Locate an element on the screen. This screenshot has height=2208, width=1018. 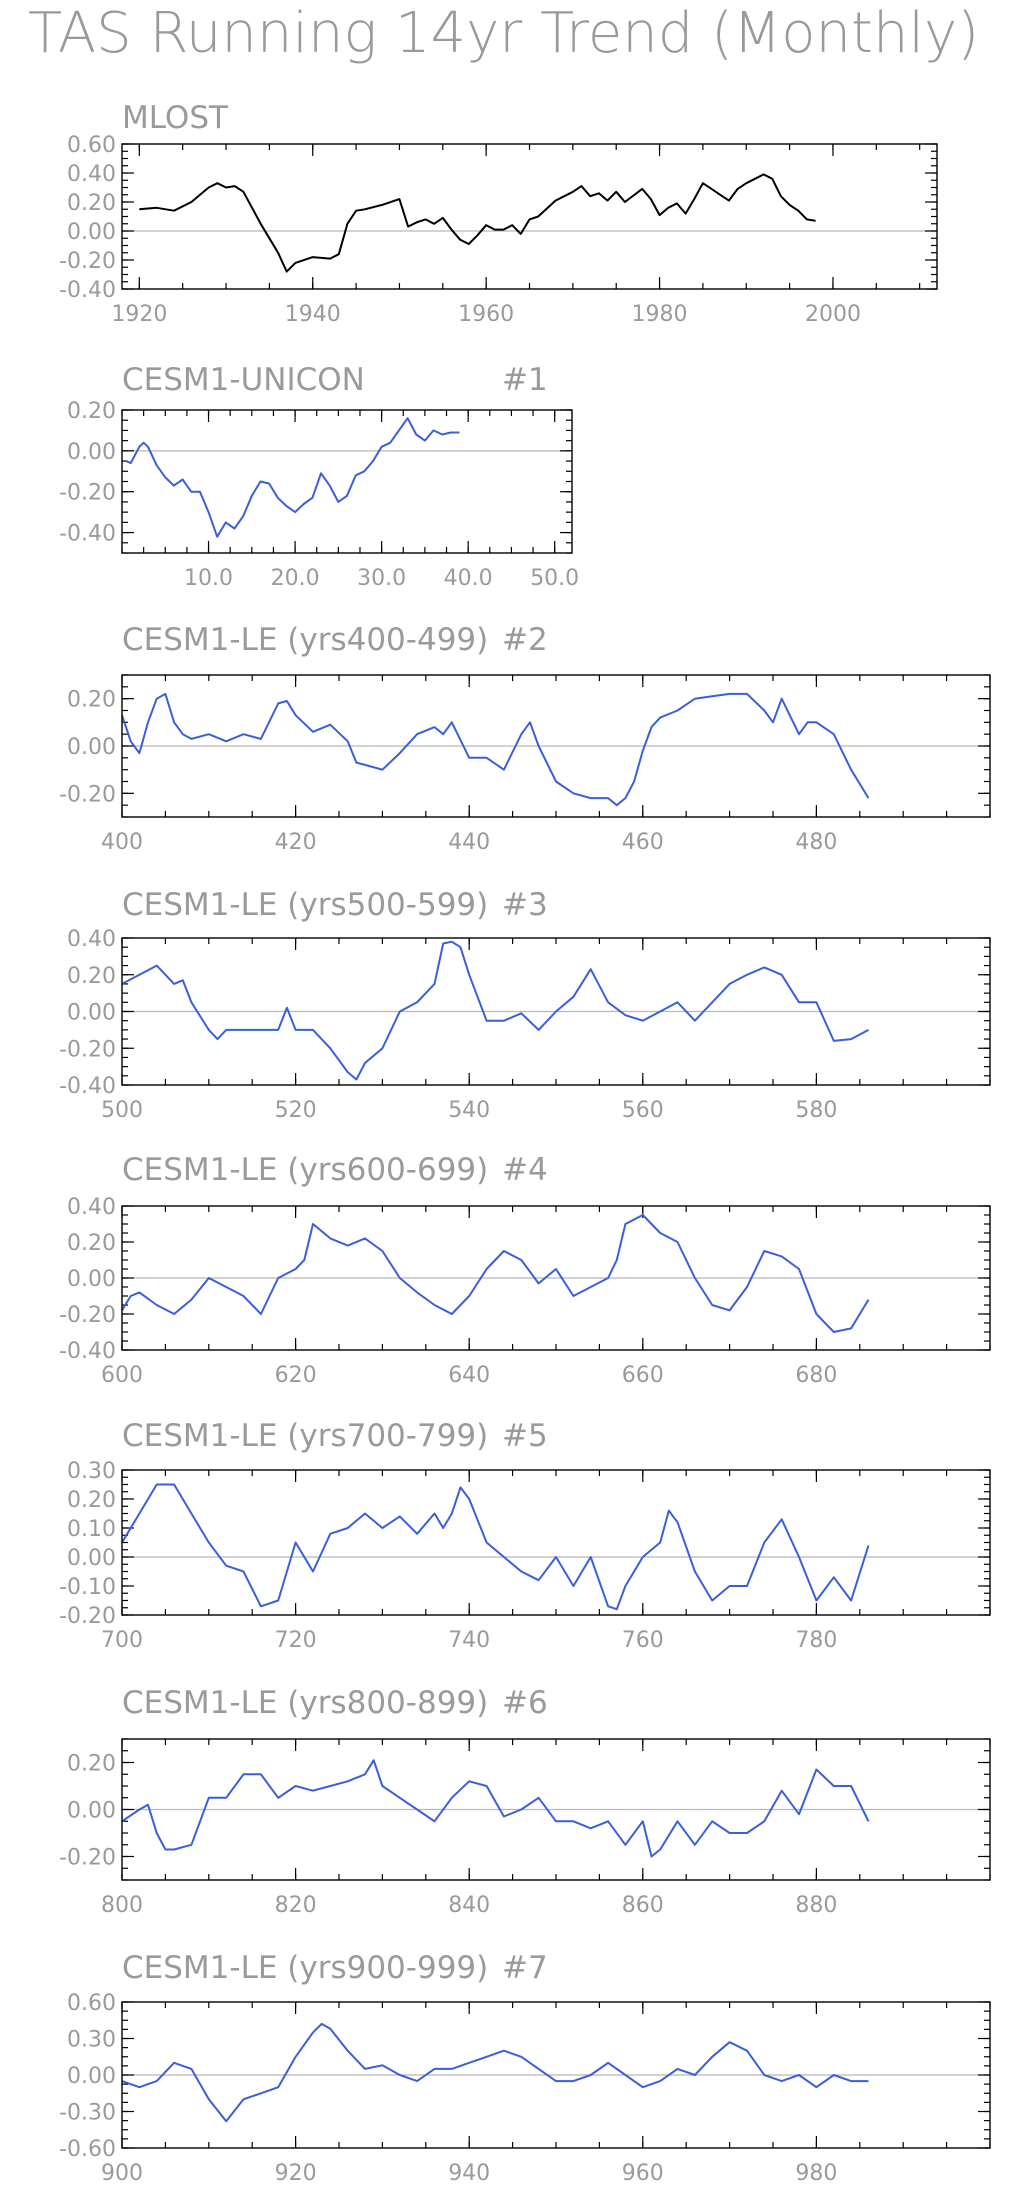
x-tick-label: 800 is located at coordinates (122, 1905).